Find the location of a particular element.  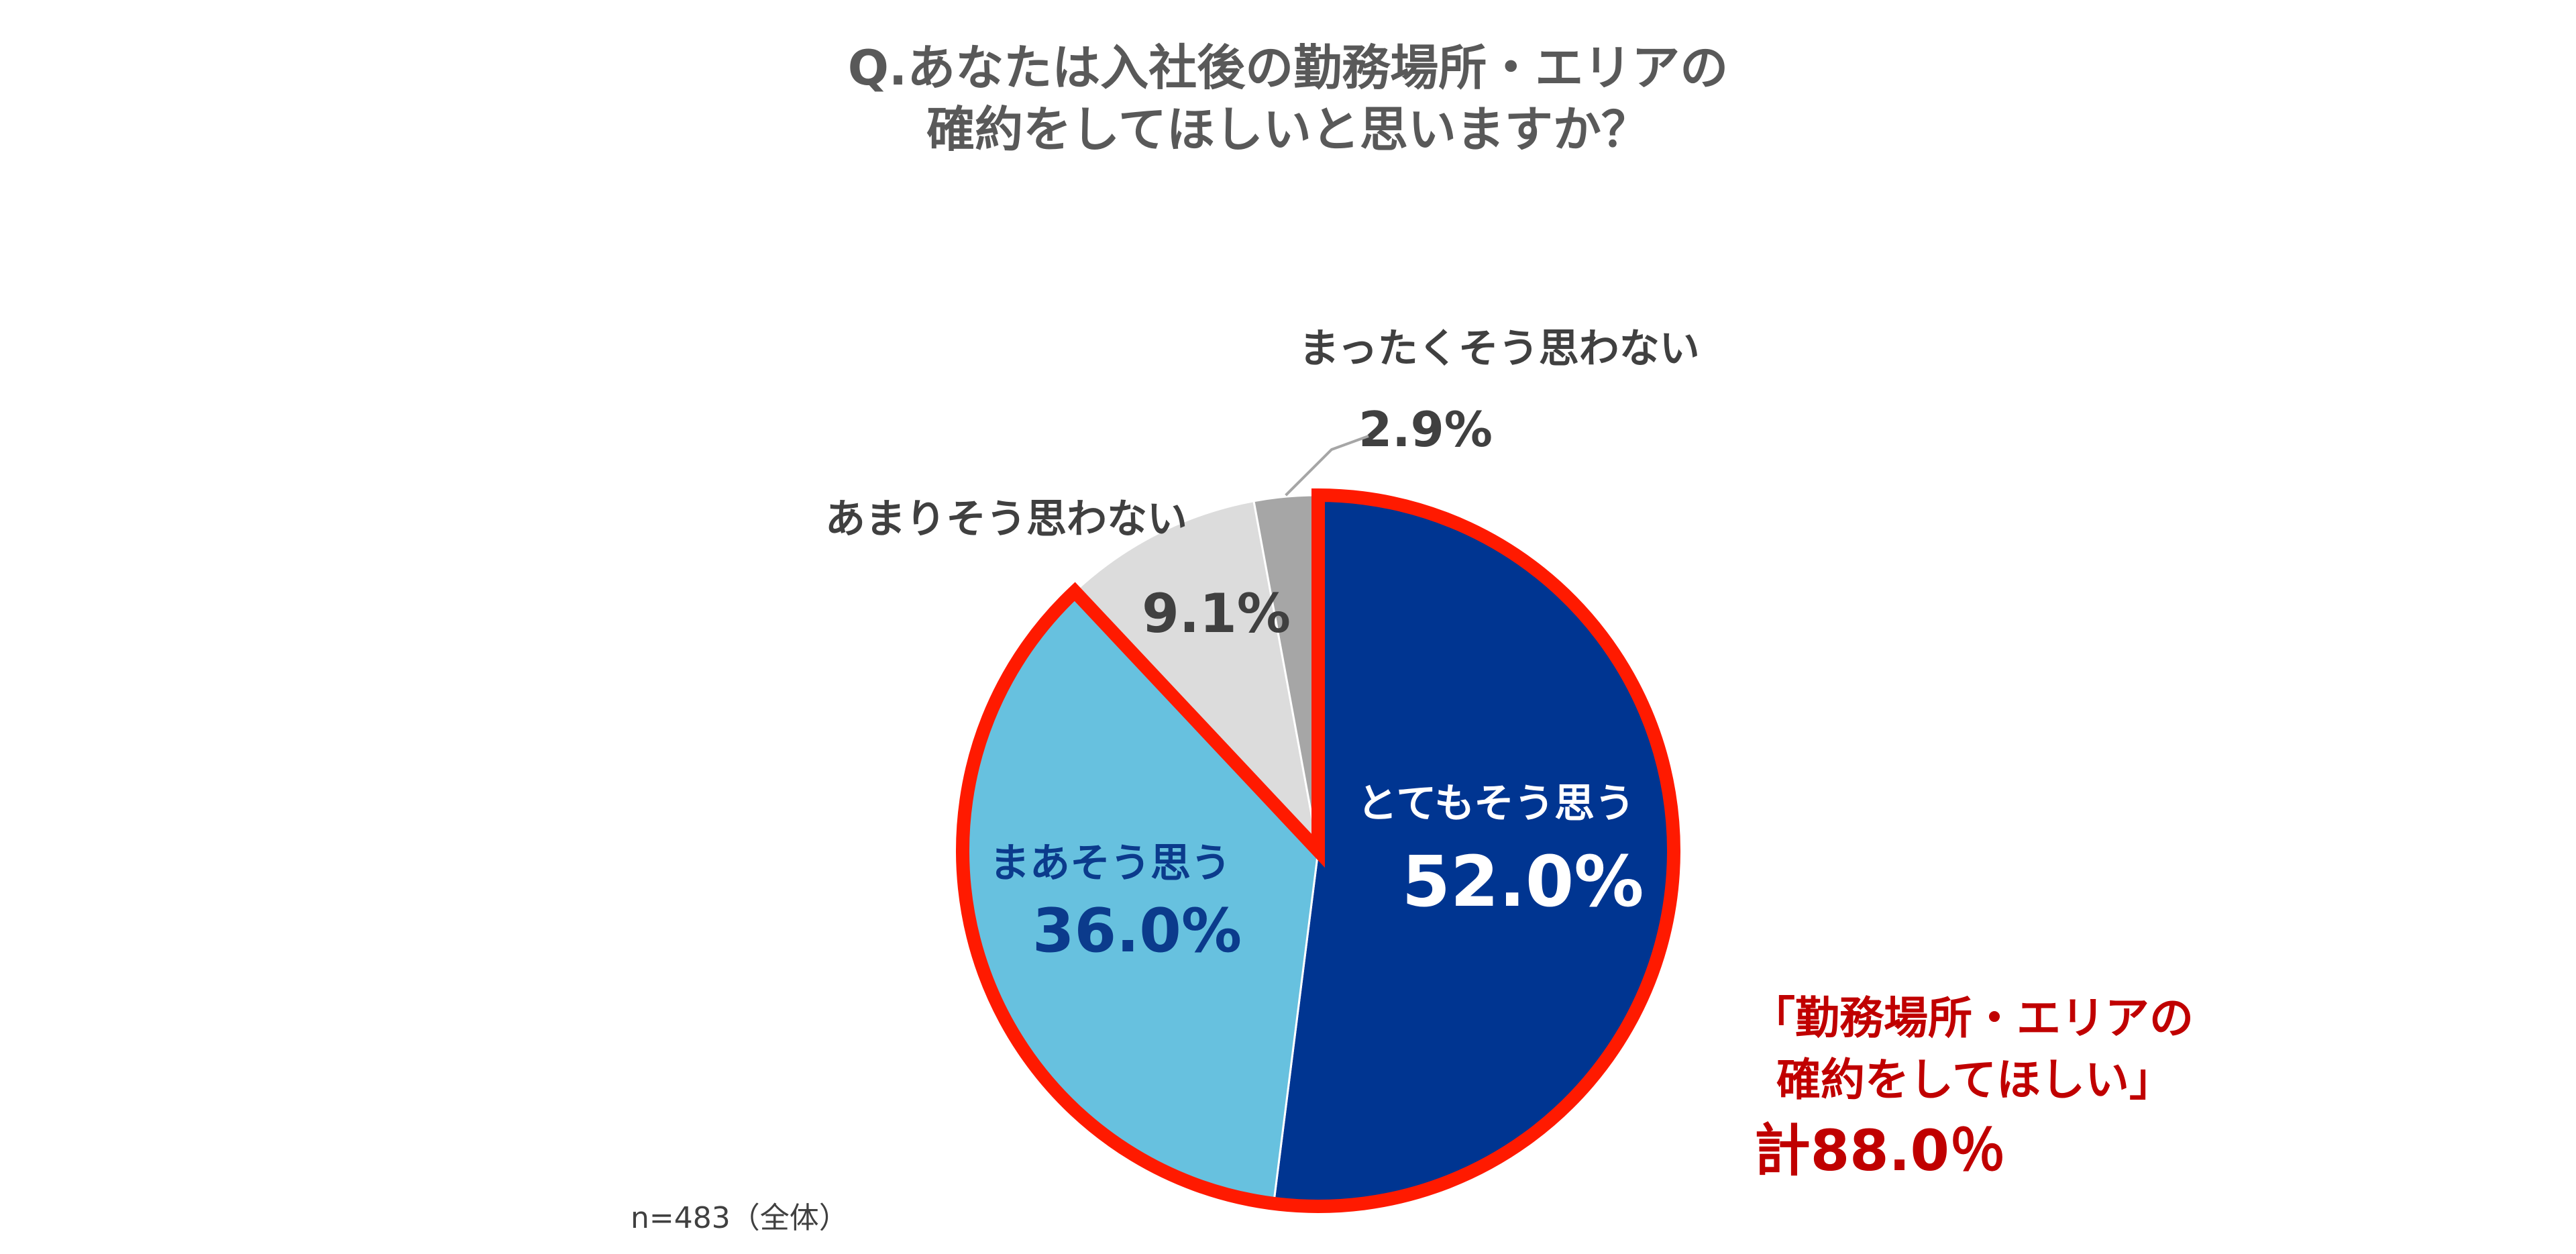

highlight-annotation-line-3: 計88.0％ is located at coordinates (1880, 1151).